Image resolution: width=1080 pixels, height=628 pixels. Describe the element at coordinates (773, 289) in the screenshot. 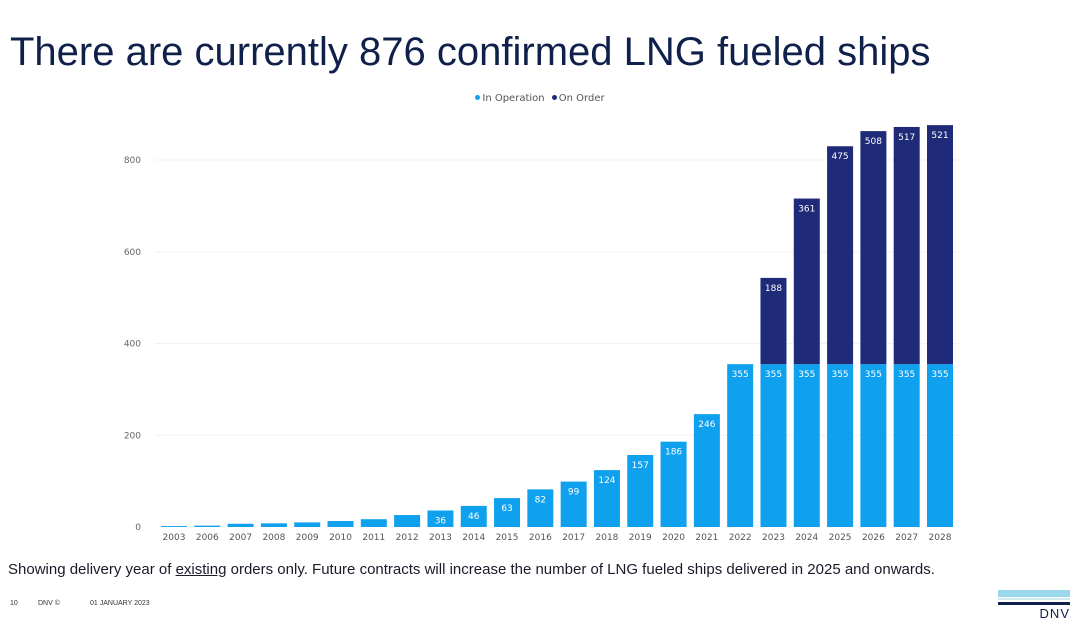

I see `data-label: 188` at that location.